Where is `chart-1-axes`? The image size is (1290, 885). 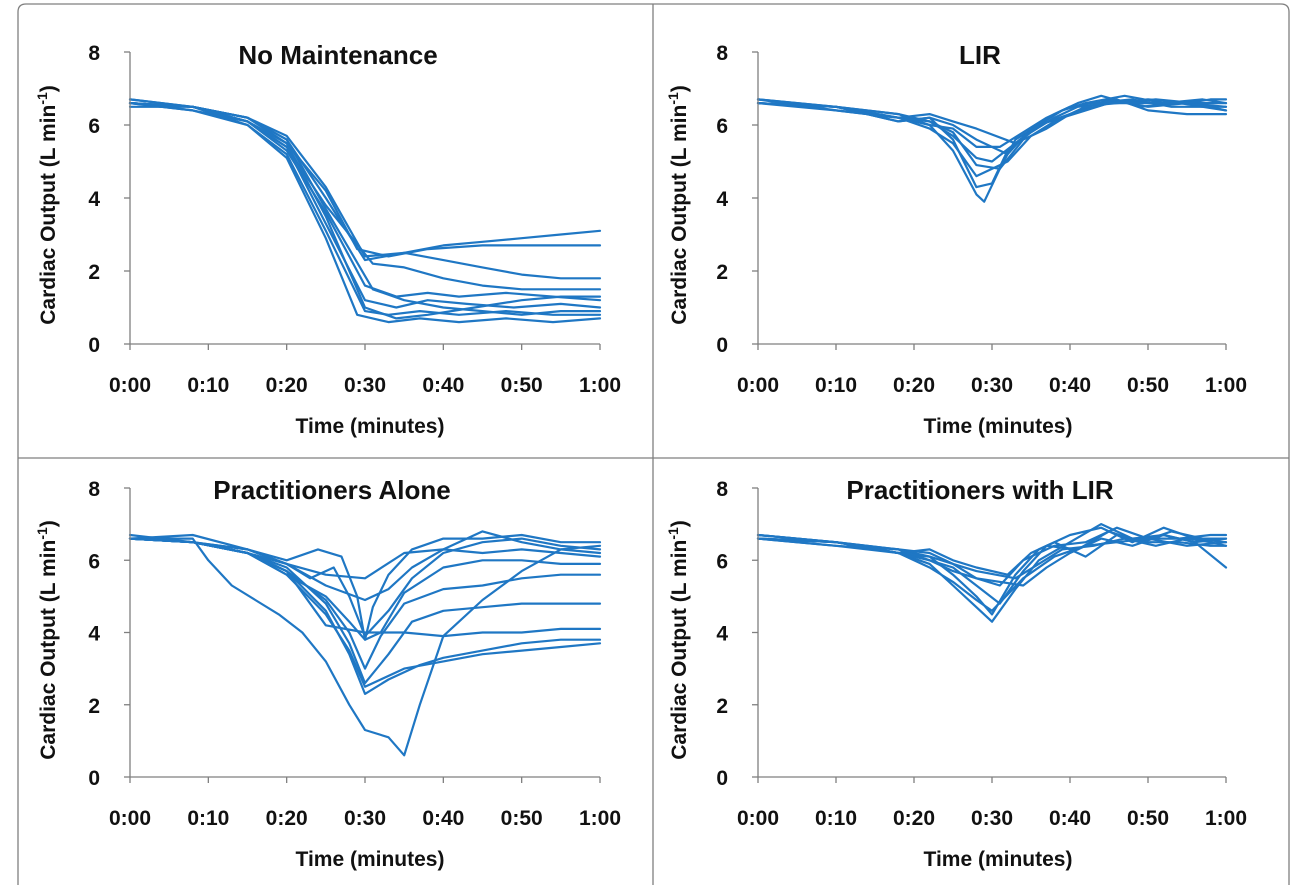
chart-1-axes is located at coordinates (991, 198).